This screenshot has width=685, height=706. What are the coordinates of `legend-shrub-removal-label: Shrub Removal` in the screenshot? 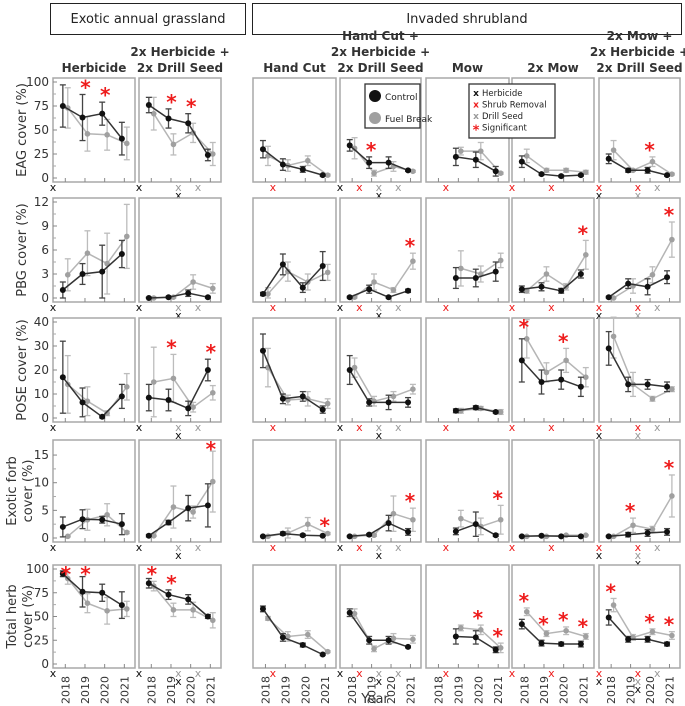 It's located at (514, 106).